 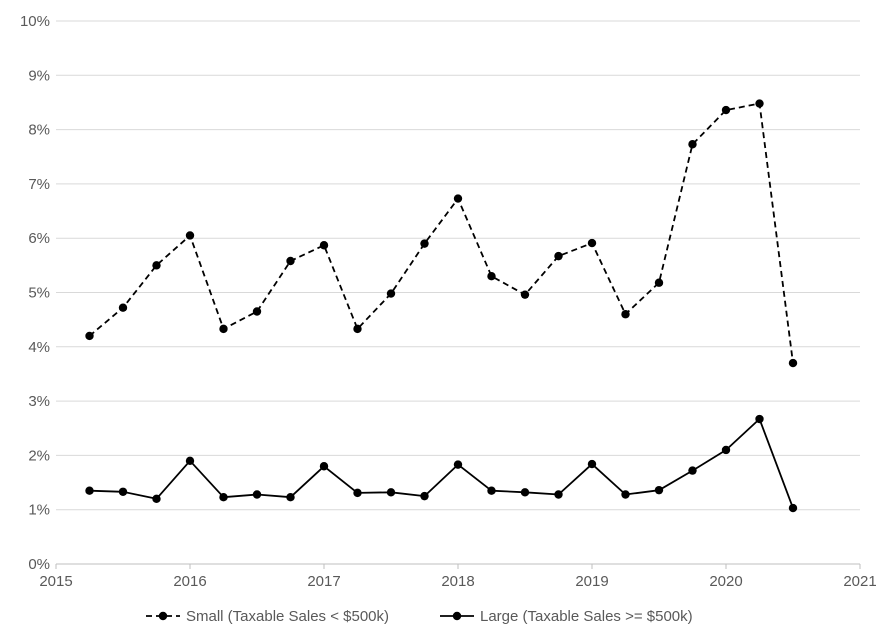 I want to click on x-tick-label: 2018, so click(x=457, y=581).